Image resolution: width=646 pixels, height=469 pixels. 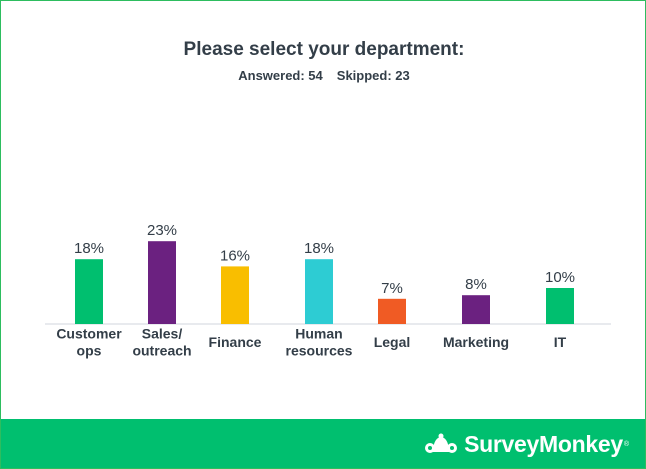 What do you see at coordinates (318, 334) in the screenshot?
I see `category-label: Human` at bounding box center [318, 334].